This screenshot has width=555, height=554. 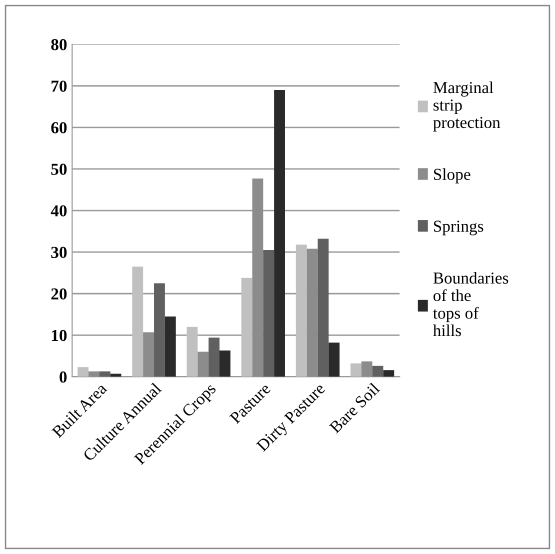 What do you see at coordinates (59, 336) in the screenshot?
I see `y-tick-label: 10` at bounding box center [59, 336].